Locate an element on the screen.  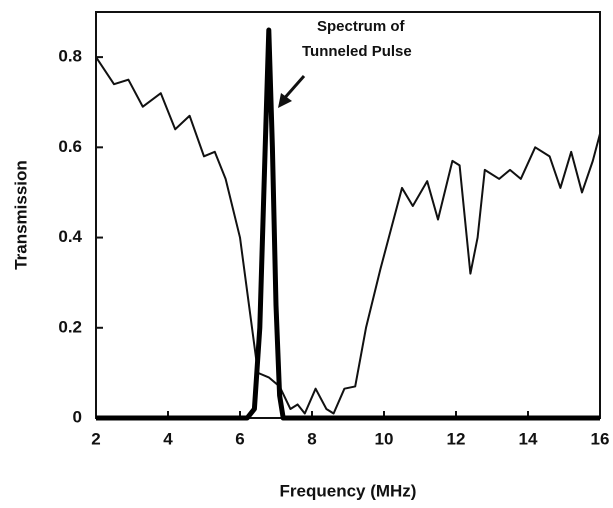
y-tick-label: 0.8 is located at coordinates (70, 56).